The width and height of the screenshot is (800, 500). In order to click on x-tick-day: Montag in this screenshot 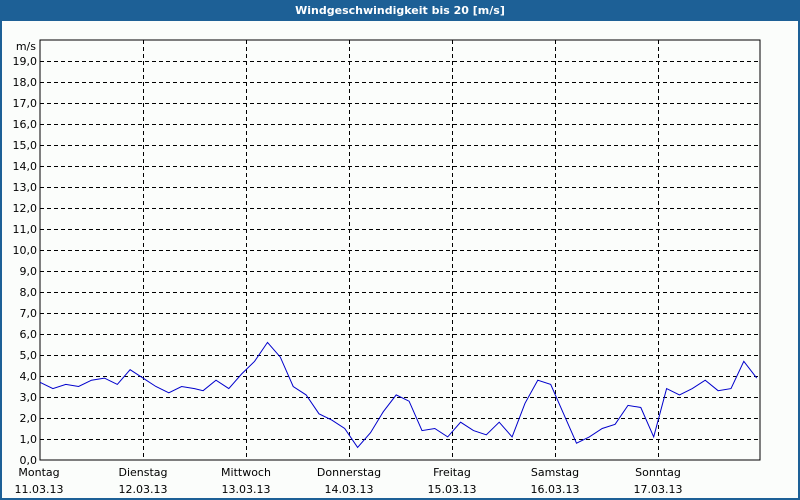, I will do `click(38, 472)`.